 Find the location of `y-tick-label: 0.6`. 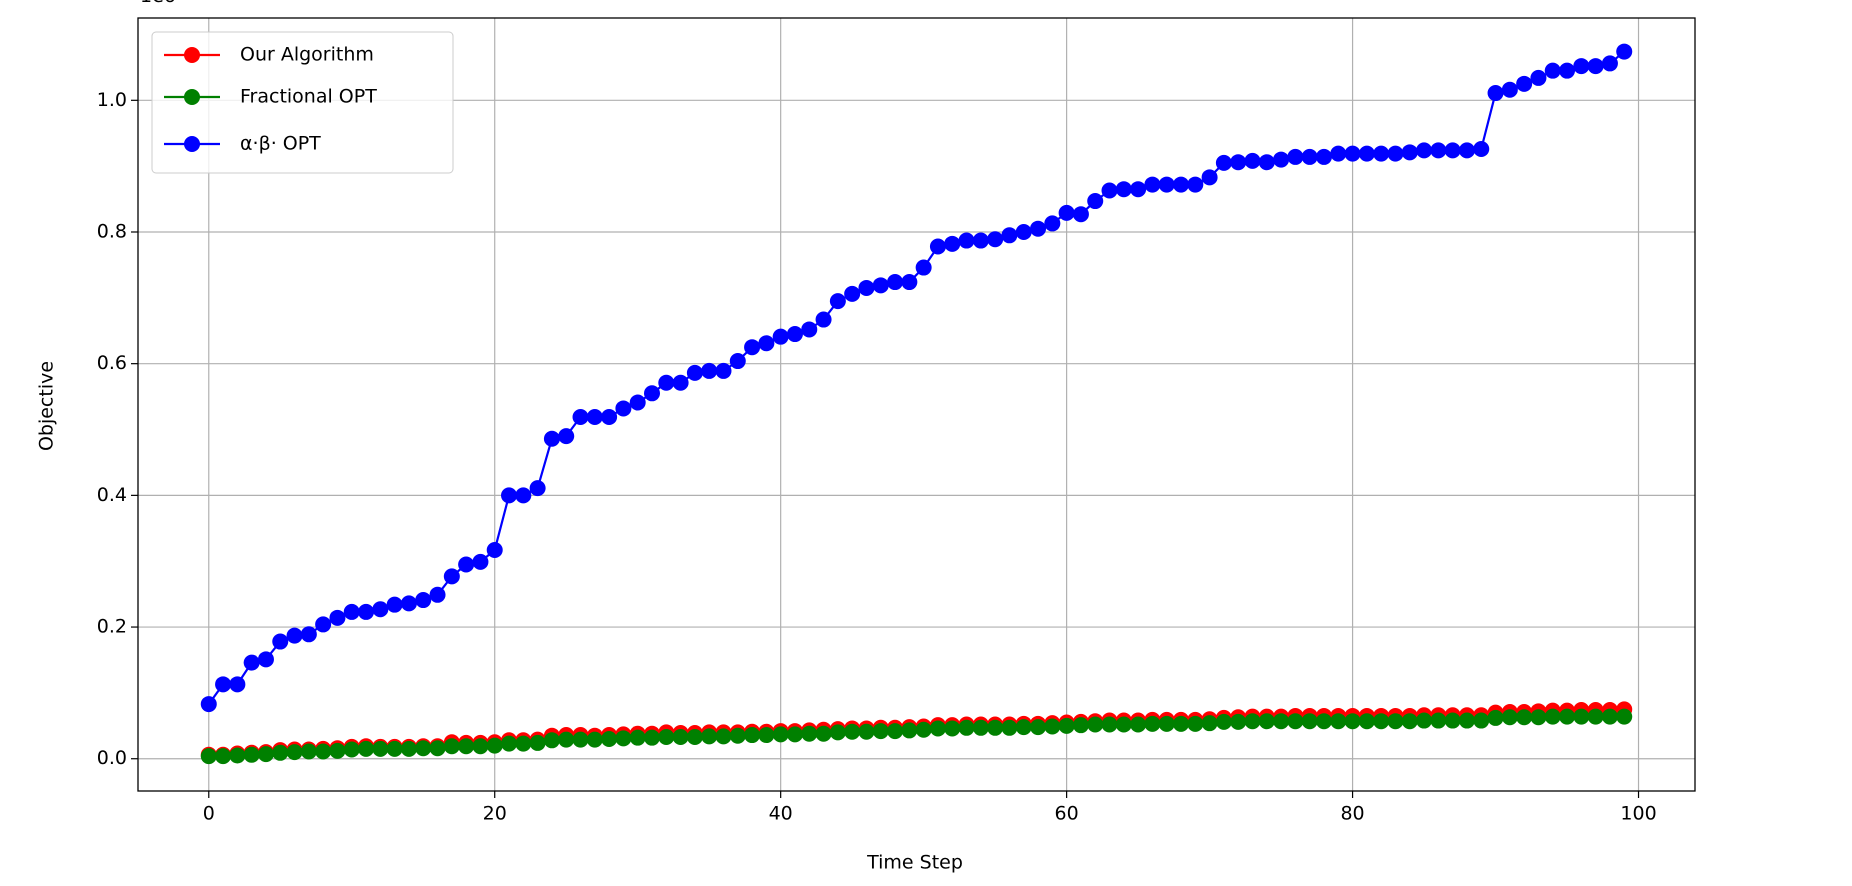

y-tick-label: 0.6 is located at coordinates (112, 363).